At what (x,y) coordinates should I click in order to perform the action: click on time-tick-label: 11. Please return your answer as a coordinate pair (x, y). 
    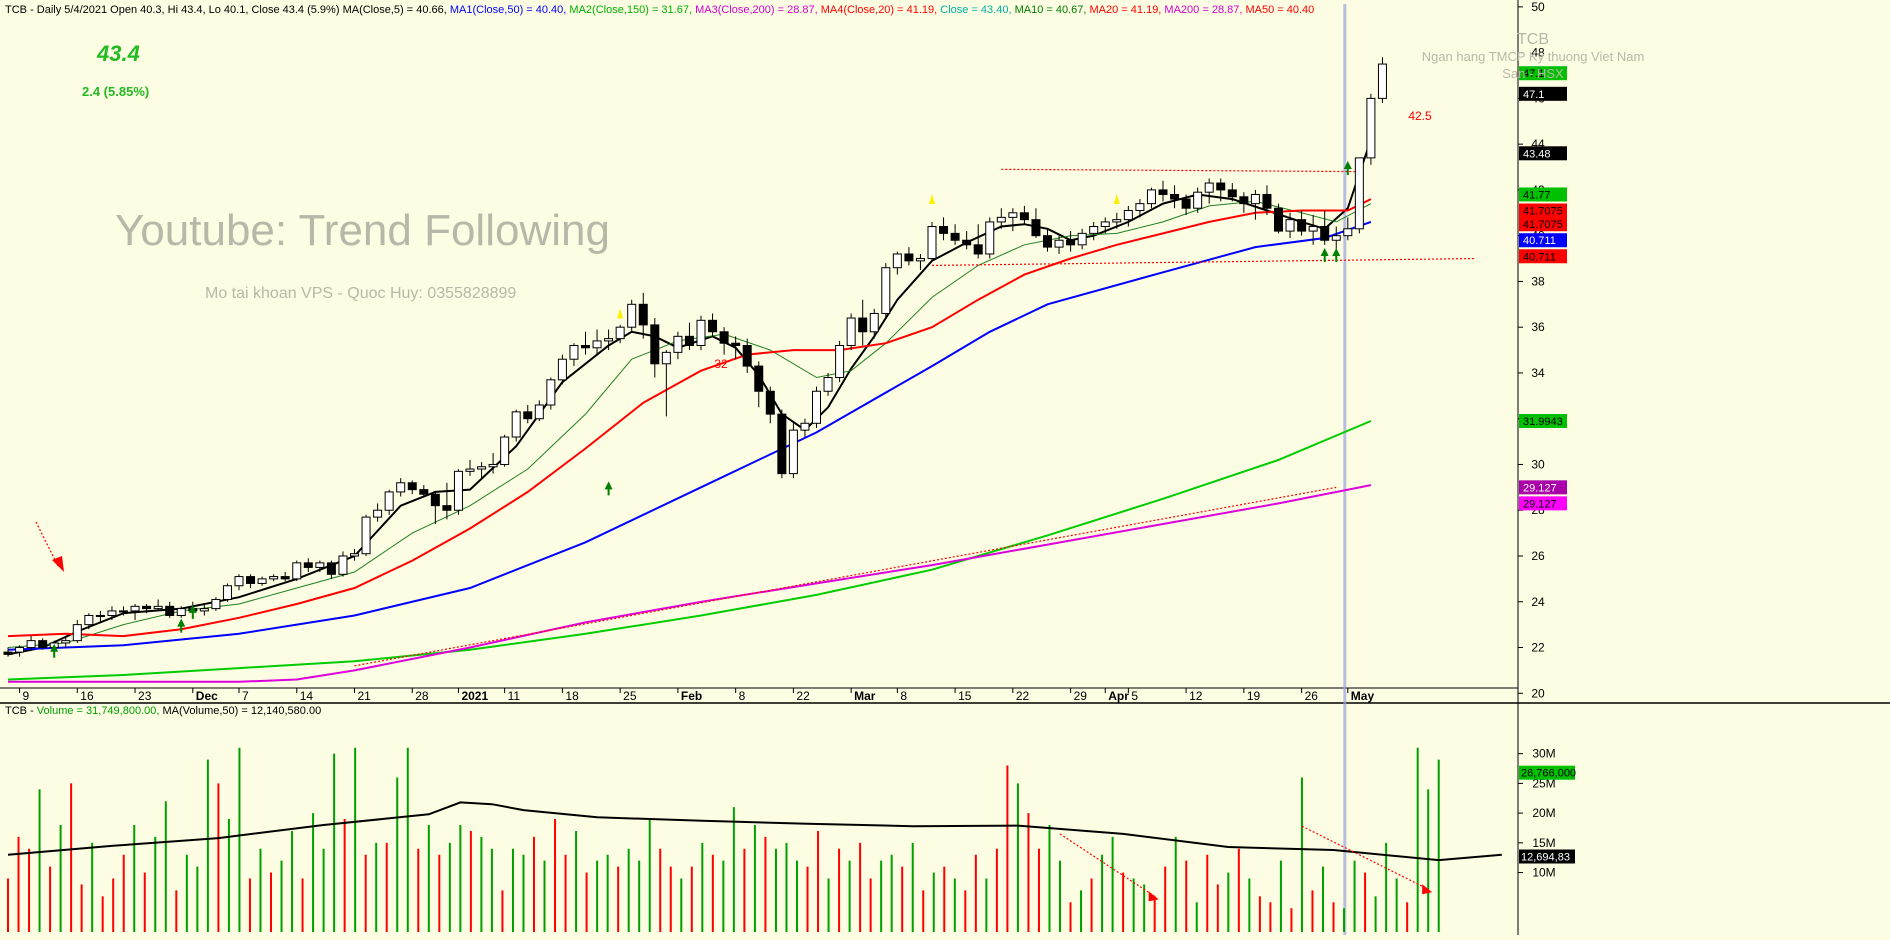
    Looking at the image, I should click on (514, 696).